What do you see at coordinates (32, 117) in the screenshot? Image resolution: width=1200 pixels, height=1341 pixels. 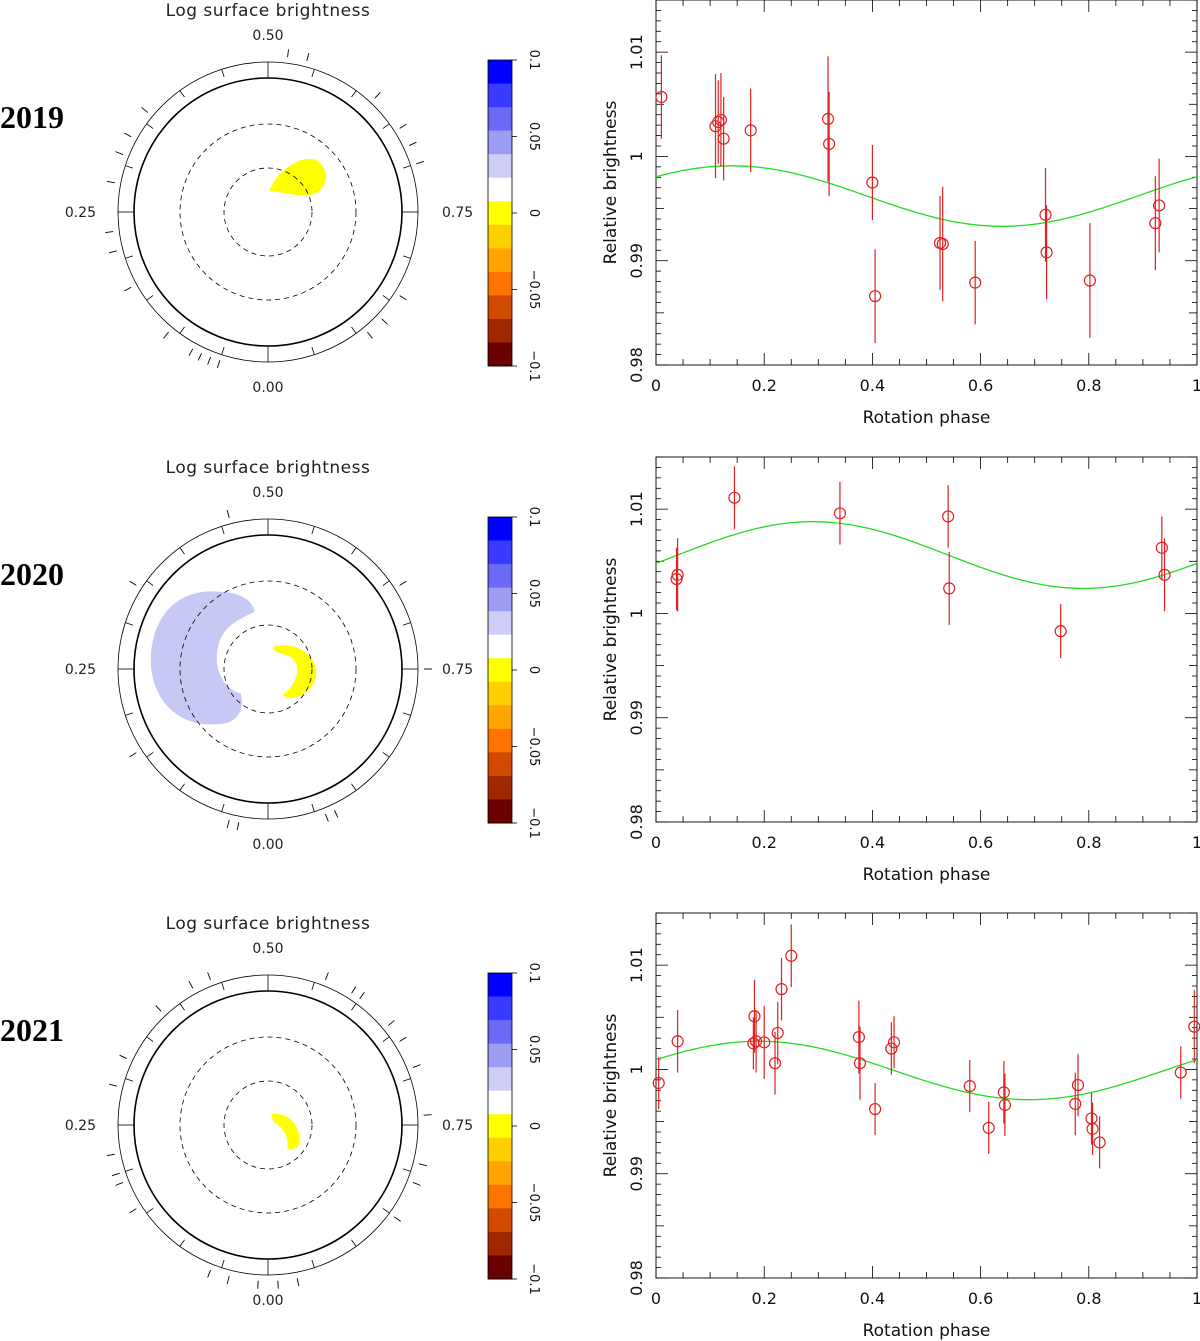 I see `year-label: 2019` at bounding box center [32, 117].